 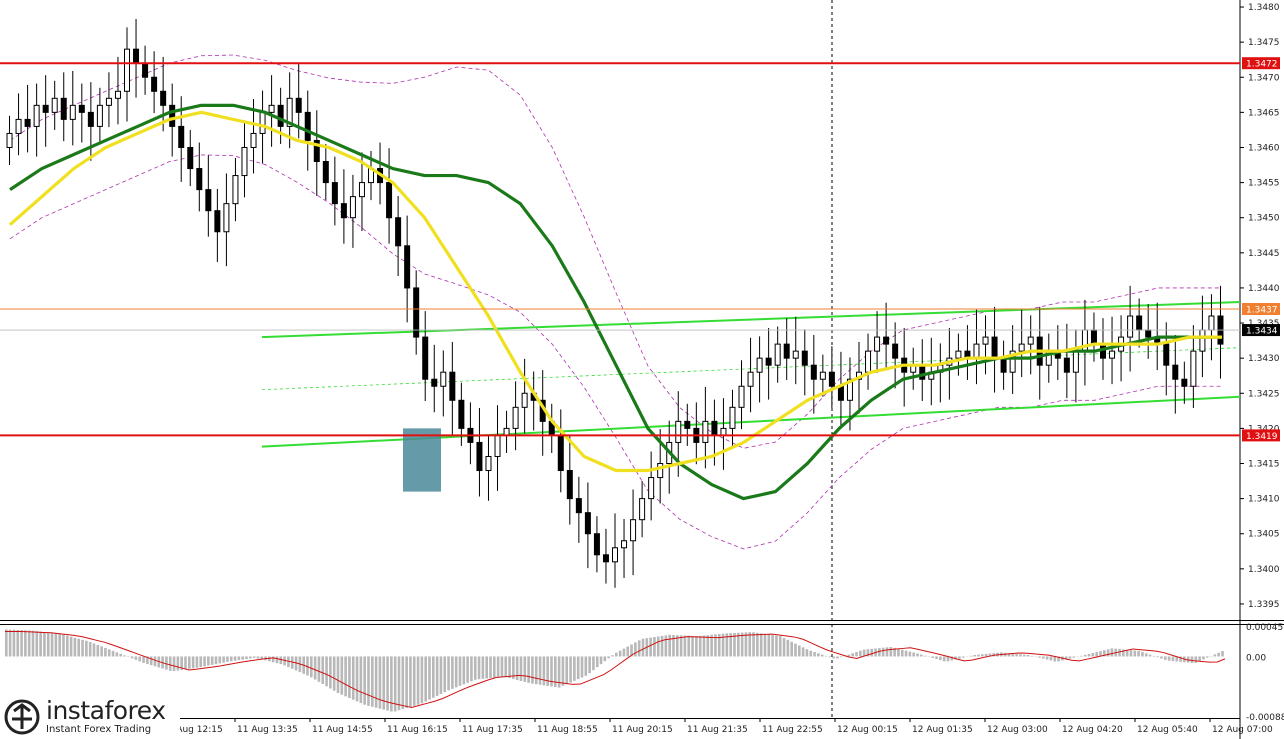 I want to click on brand-name: instaforex, so click(x=106, y=710).